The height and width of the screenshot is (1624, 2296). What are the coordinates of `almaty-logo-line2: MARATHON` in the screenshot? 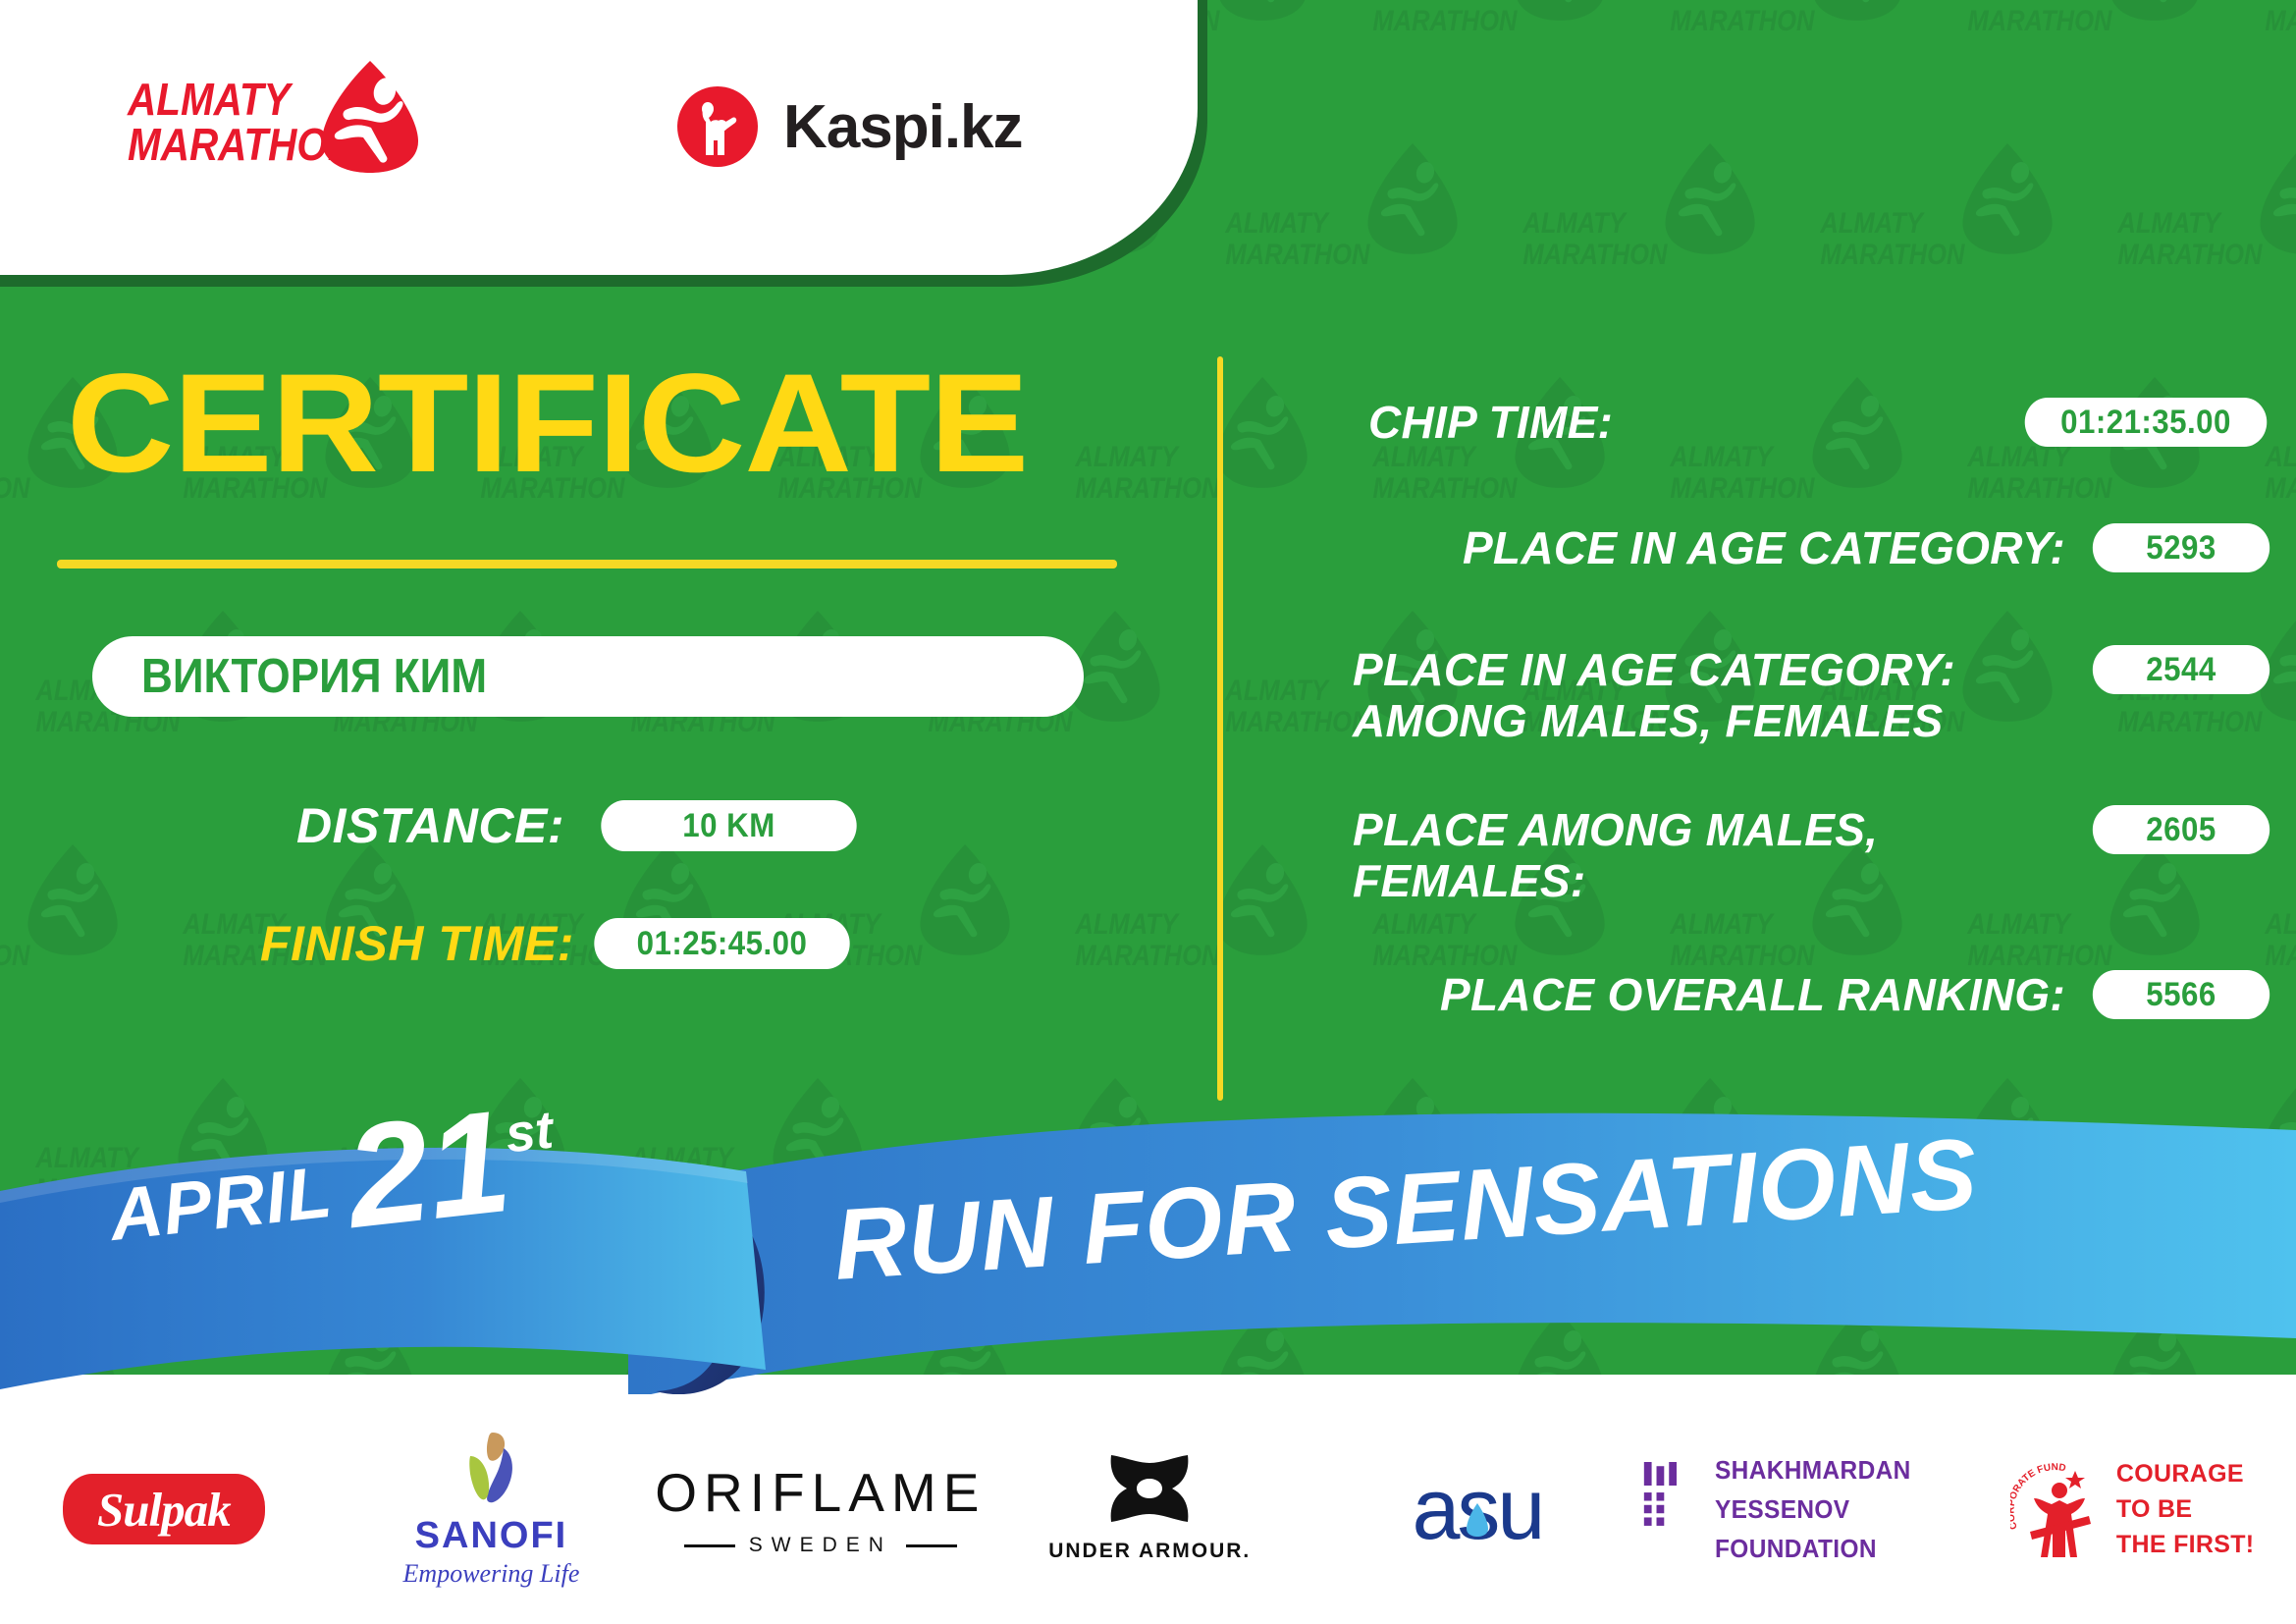 It's located at (243, 144).